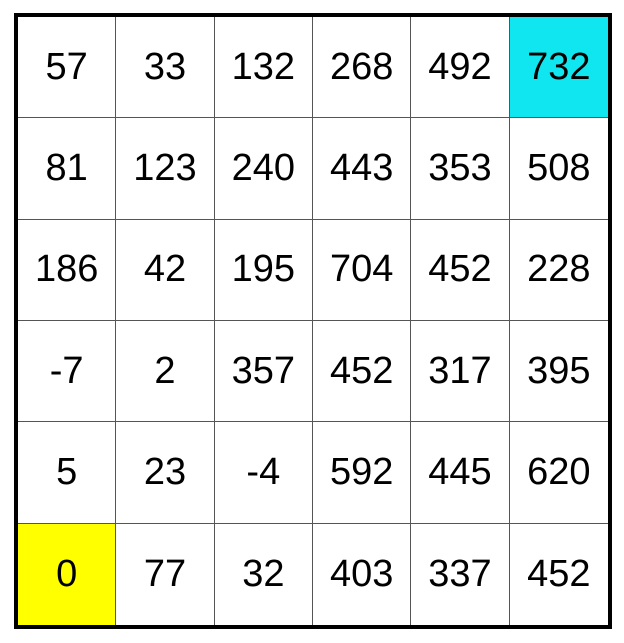 This screenshot has width=624, height=643. I want to click on grid-cell-r4-c5: 620, so click(558, 473).